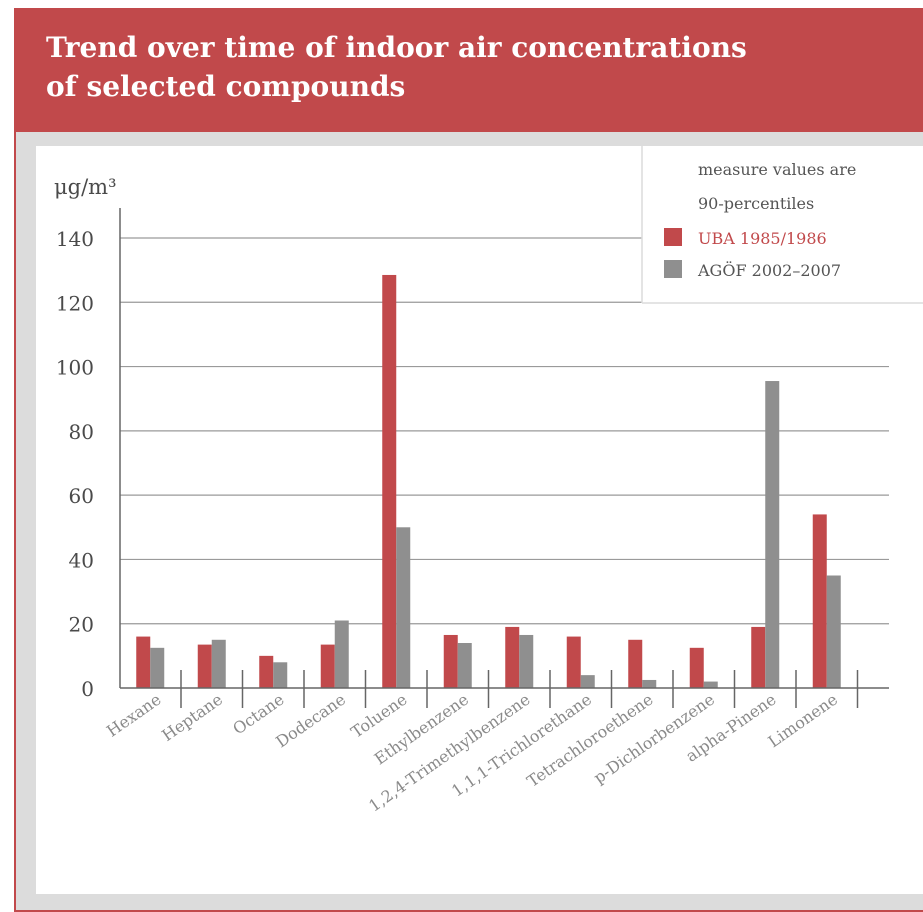 Image resolution: width=923 pixels, height=912 pixels. What do you see at coordinates (133, 715) in the screenshot?
I see `x-tick-label-0: Hexane` at bounding box center [133, 715].